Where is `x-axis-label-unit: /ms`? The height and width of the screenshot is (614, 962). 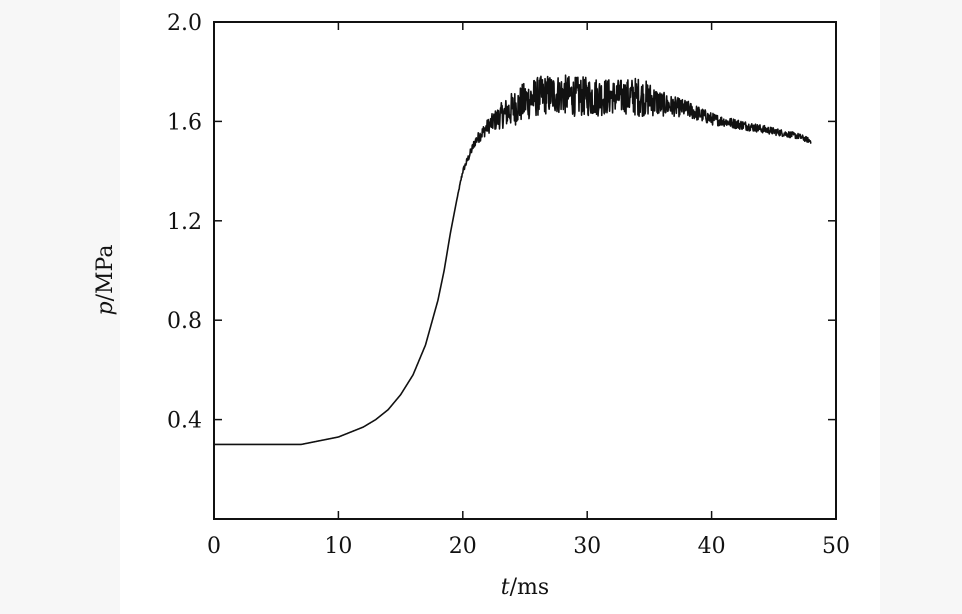 x-axis-label-unit: /ms is located at coordinates (530, 587).